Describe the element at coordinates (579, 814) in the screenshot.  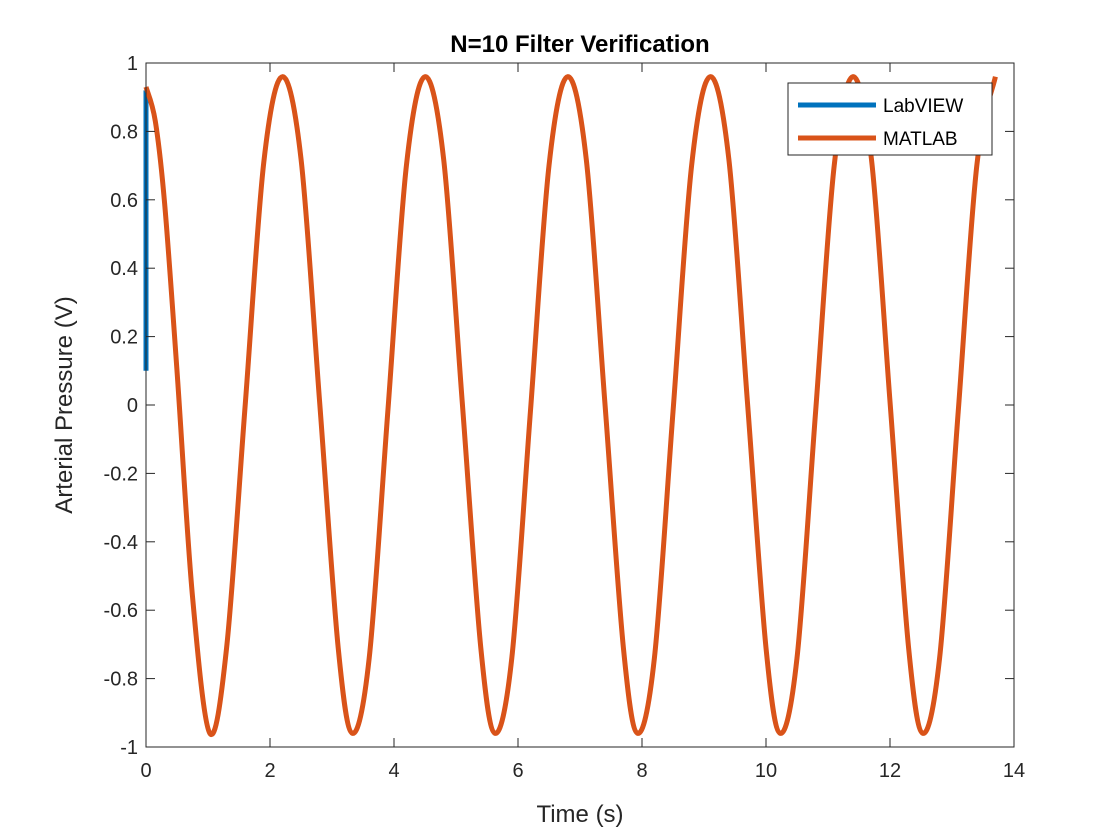
I see `x-axis-label: Time (s)` at that location.